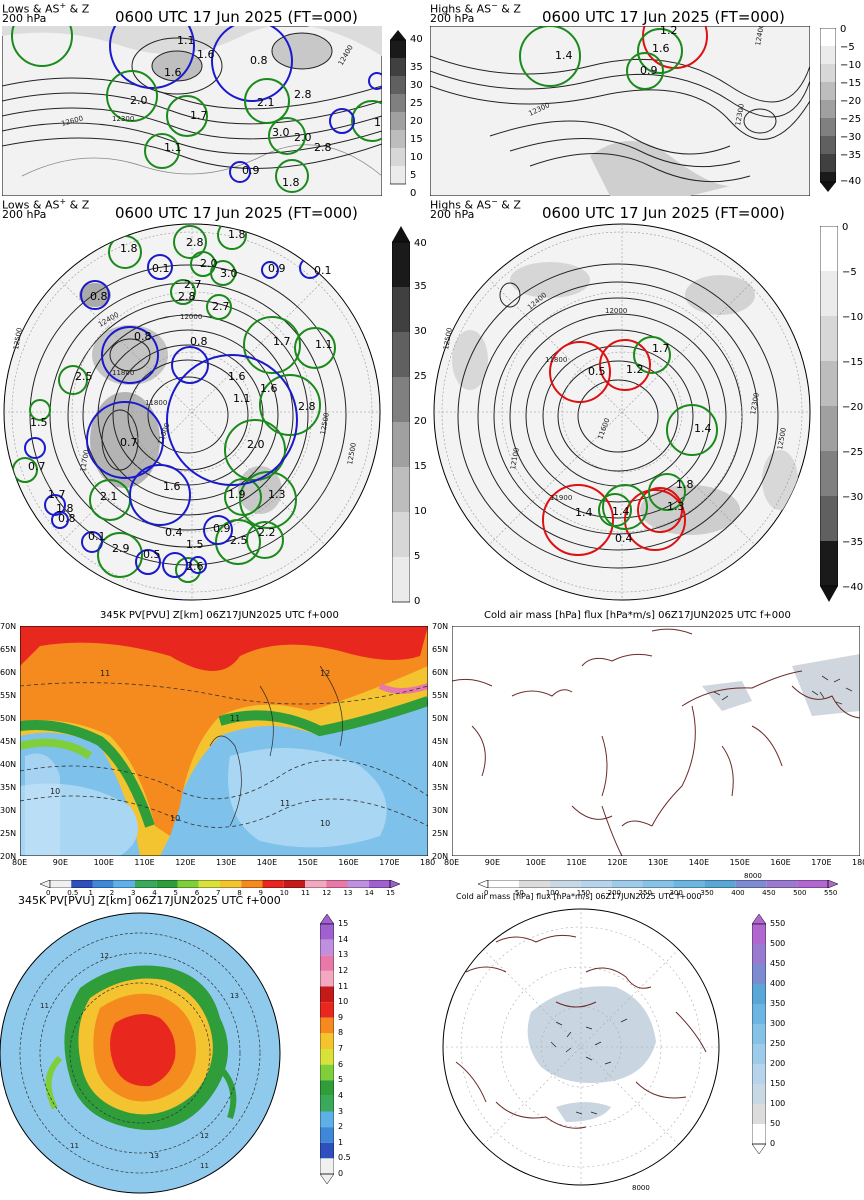 The width and height of the screenshot is (864, 1200). Describe the element at coordinates (755, 403) in the screenshot. I see `contour-label: 12300` at that location.